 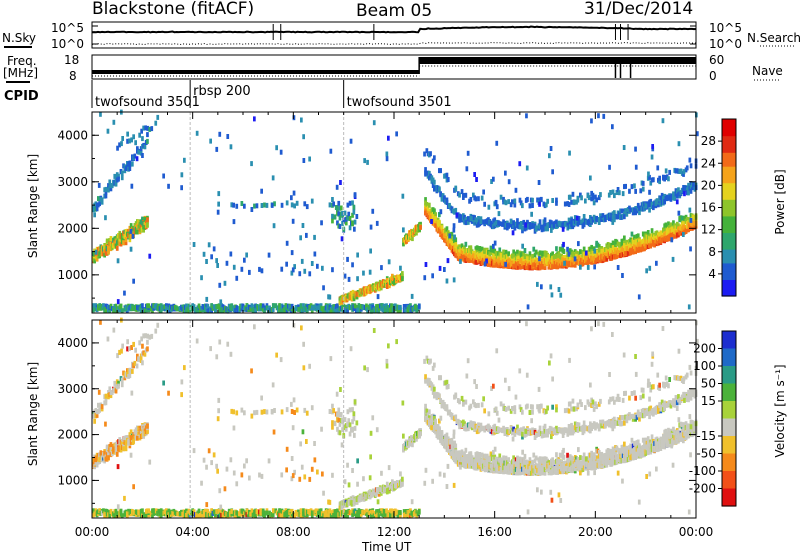 I want to click on date-title: 31/Dec/2014, so click(x=639, y=9).